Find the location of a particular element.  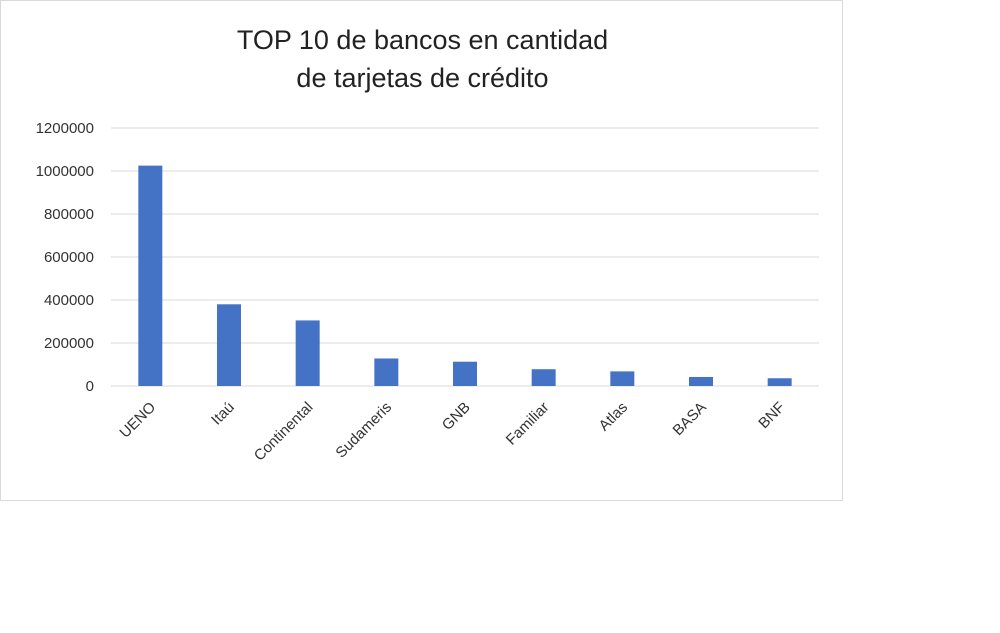

y-tick-label: 600000 is located at coordinates (69, 257).